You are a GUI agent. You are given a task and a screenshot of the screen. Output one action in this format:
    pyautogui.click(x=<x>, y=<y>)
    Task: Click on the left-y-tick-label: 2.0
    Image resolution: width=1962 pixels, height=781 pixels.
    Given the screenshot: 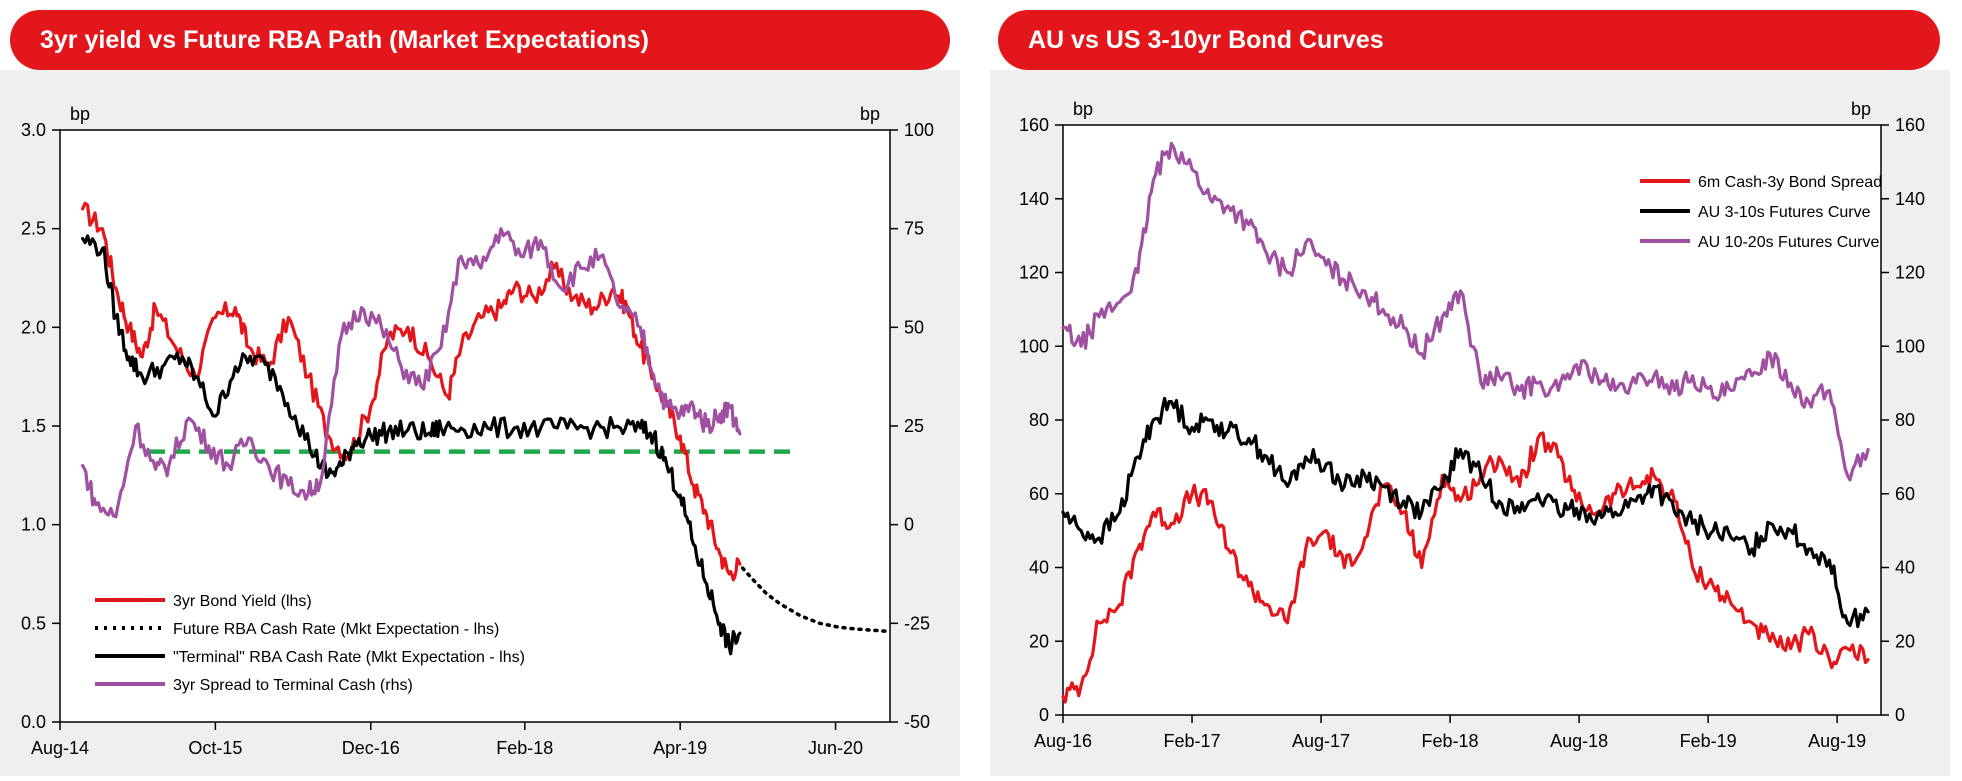 What is the action you would take?
    pyautogui.click(x=33, y=327)
    